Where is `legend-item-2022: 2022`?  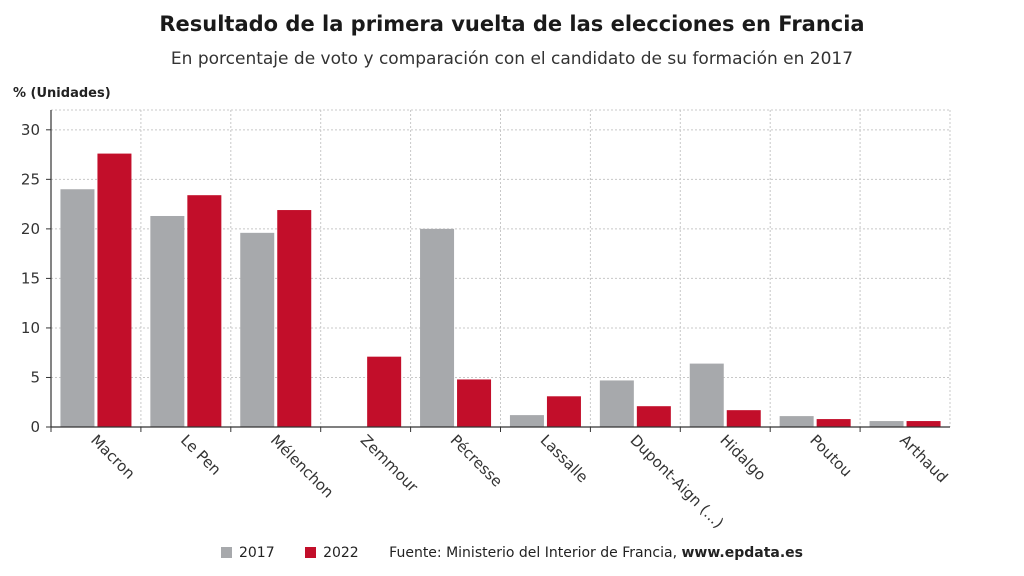 legend-item-2022: 2022 is located at coordinates (332, 553).